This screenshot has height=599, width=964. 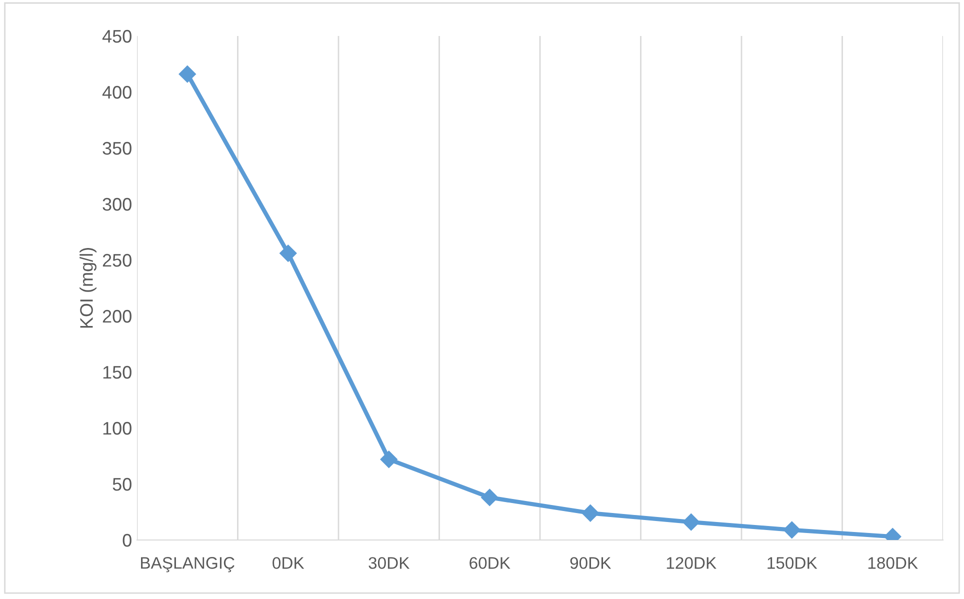 What do you see at coordinates (117, 260) in the screenshot?
I see `y-tick-label: 250` at bounding box center [117, 260].